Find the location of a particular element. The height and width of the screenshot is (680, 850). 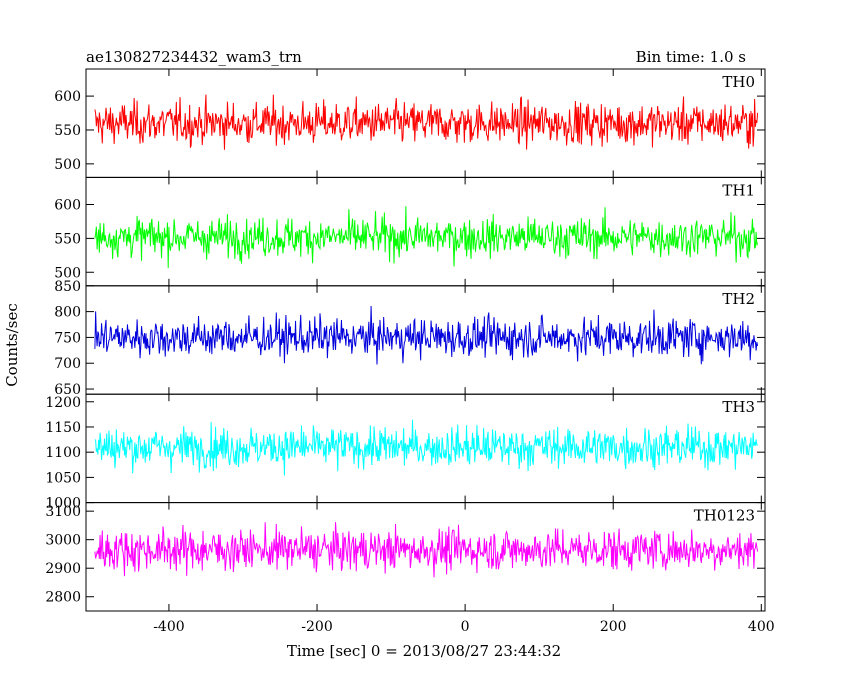

x-axis: -400 -200 0 200 400 is located at coordinates (463, 627).